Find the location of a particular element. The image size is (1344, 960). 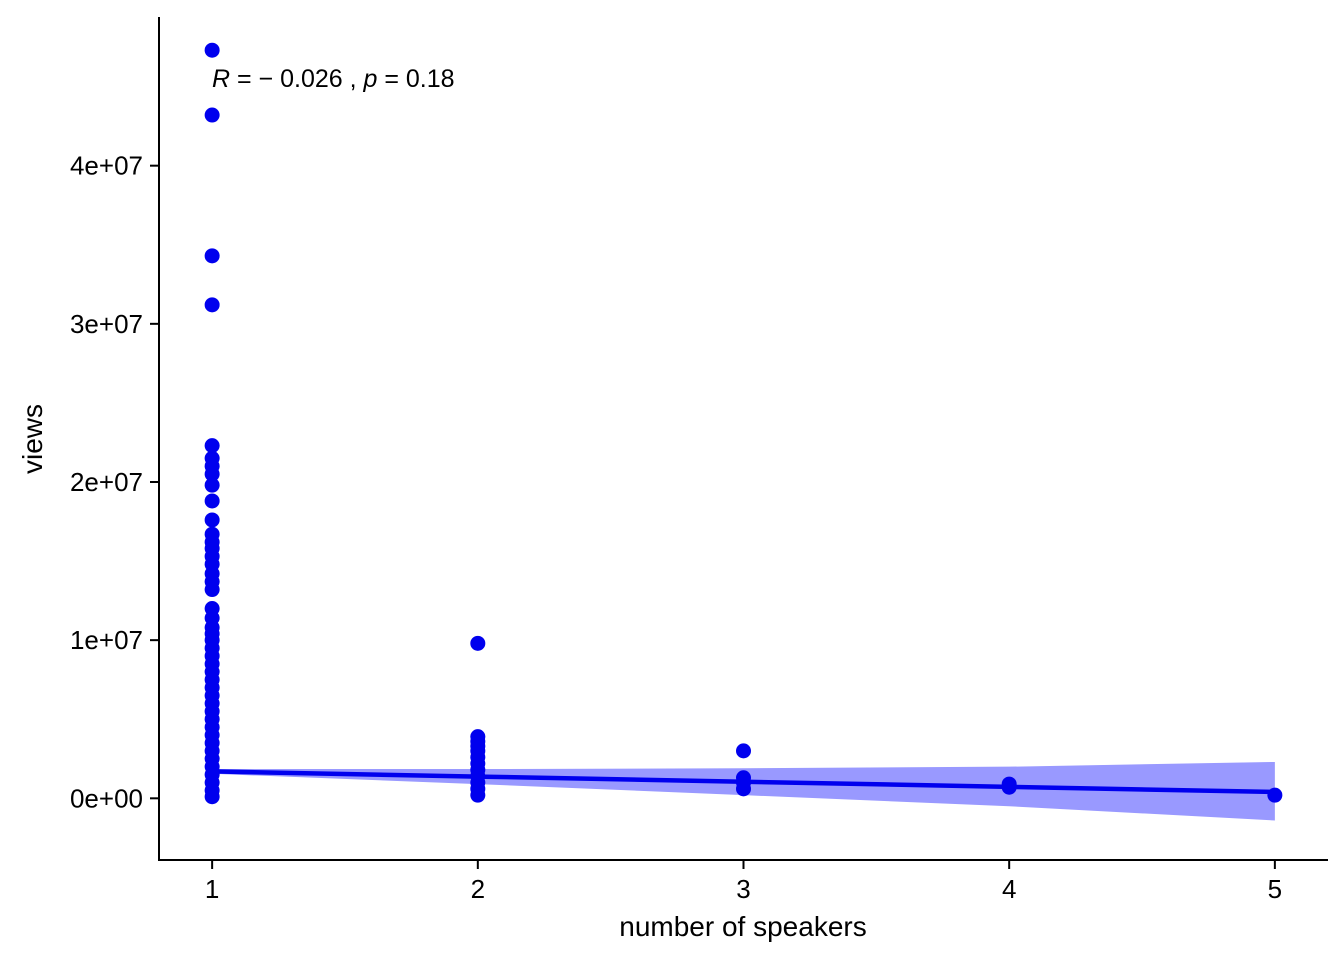

y-ticks: 0e+00 1e+07 2e+07 3e+07 4e+07 is located at coordinates (114, 482).